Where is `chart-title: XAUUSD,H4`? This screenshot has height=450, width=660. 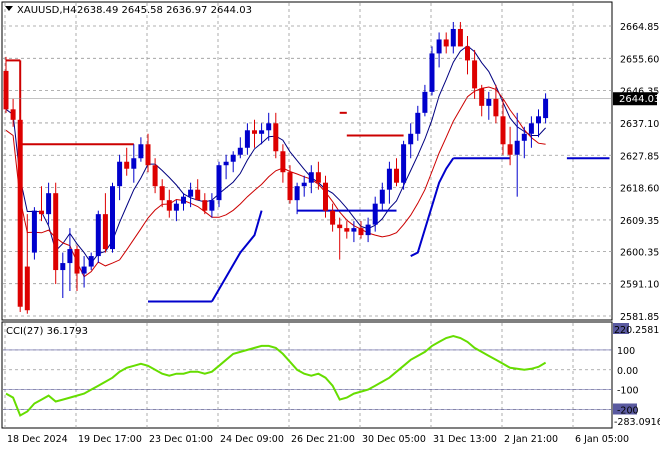 chart-title: XAUUSD,H4 is located at coordinates (46, 10).